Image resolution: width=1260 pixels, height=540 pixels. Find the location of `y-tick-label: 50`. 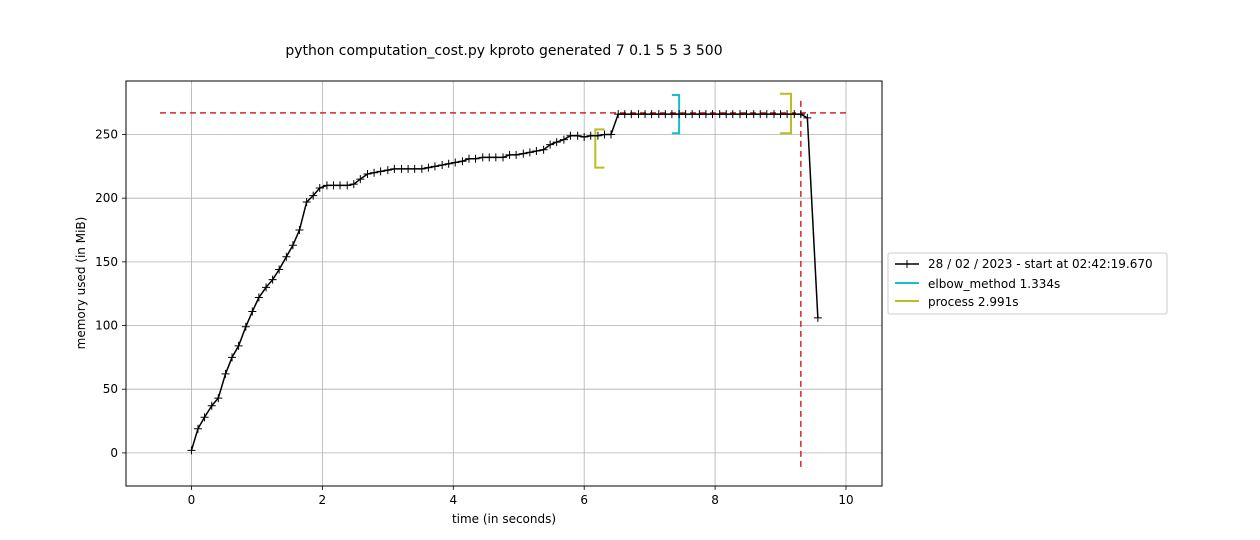

y-tick-label: 50 is located at coordinates (110, 389).